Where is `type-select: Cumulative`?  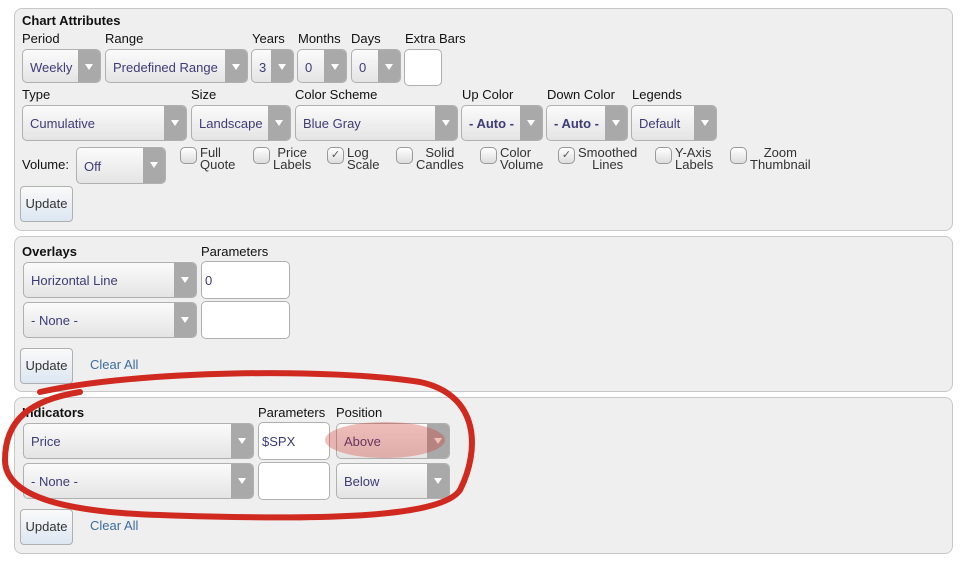
type-select: Cumulative is located at coordinates (104, 123).